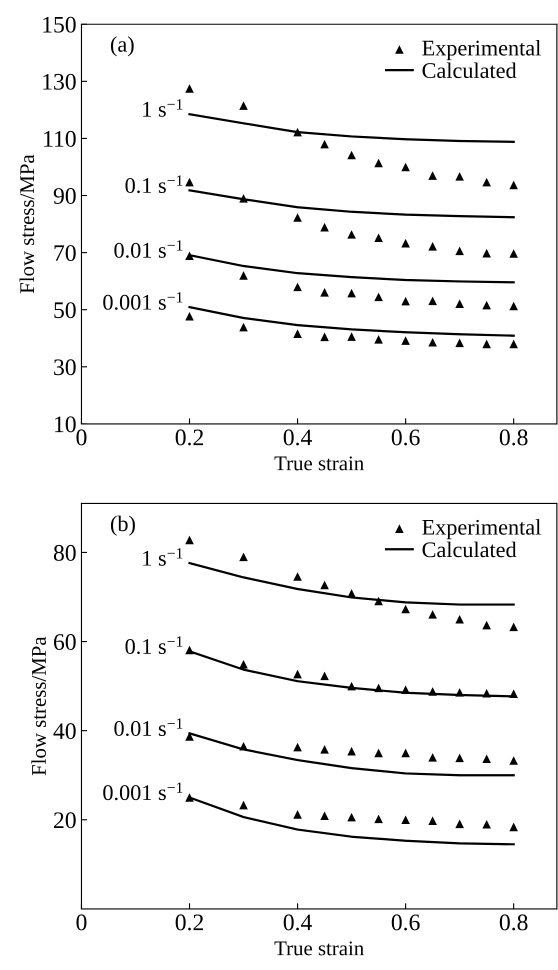  Describe the element at coordinates (59, 24) in the screenshot. I see `y-tick-label: 150` at that location.